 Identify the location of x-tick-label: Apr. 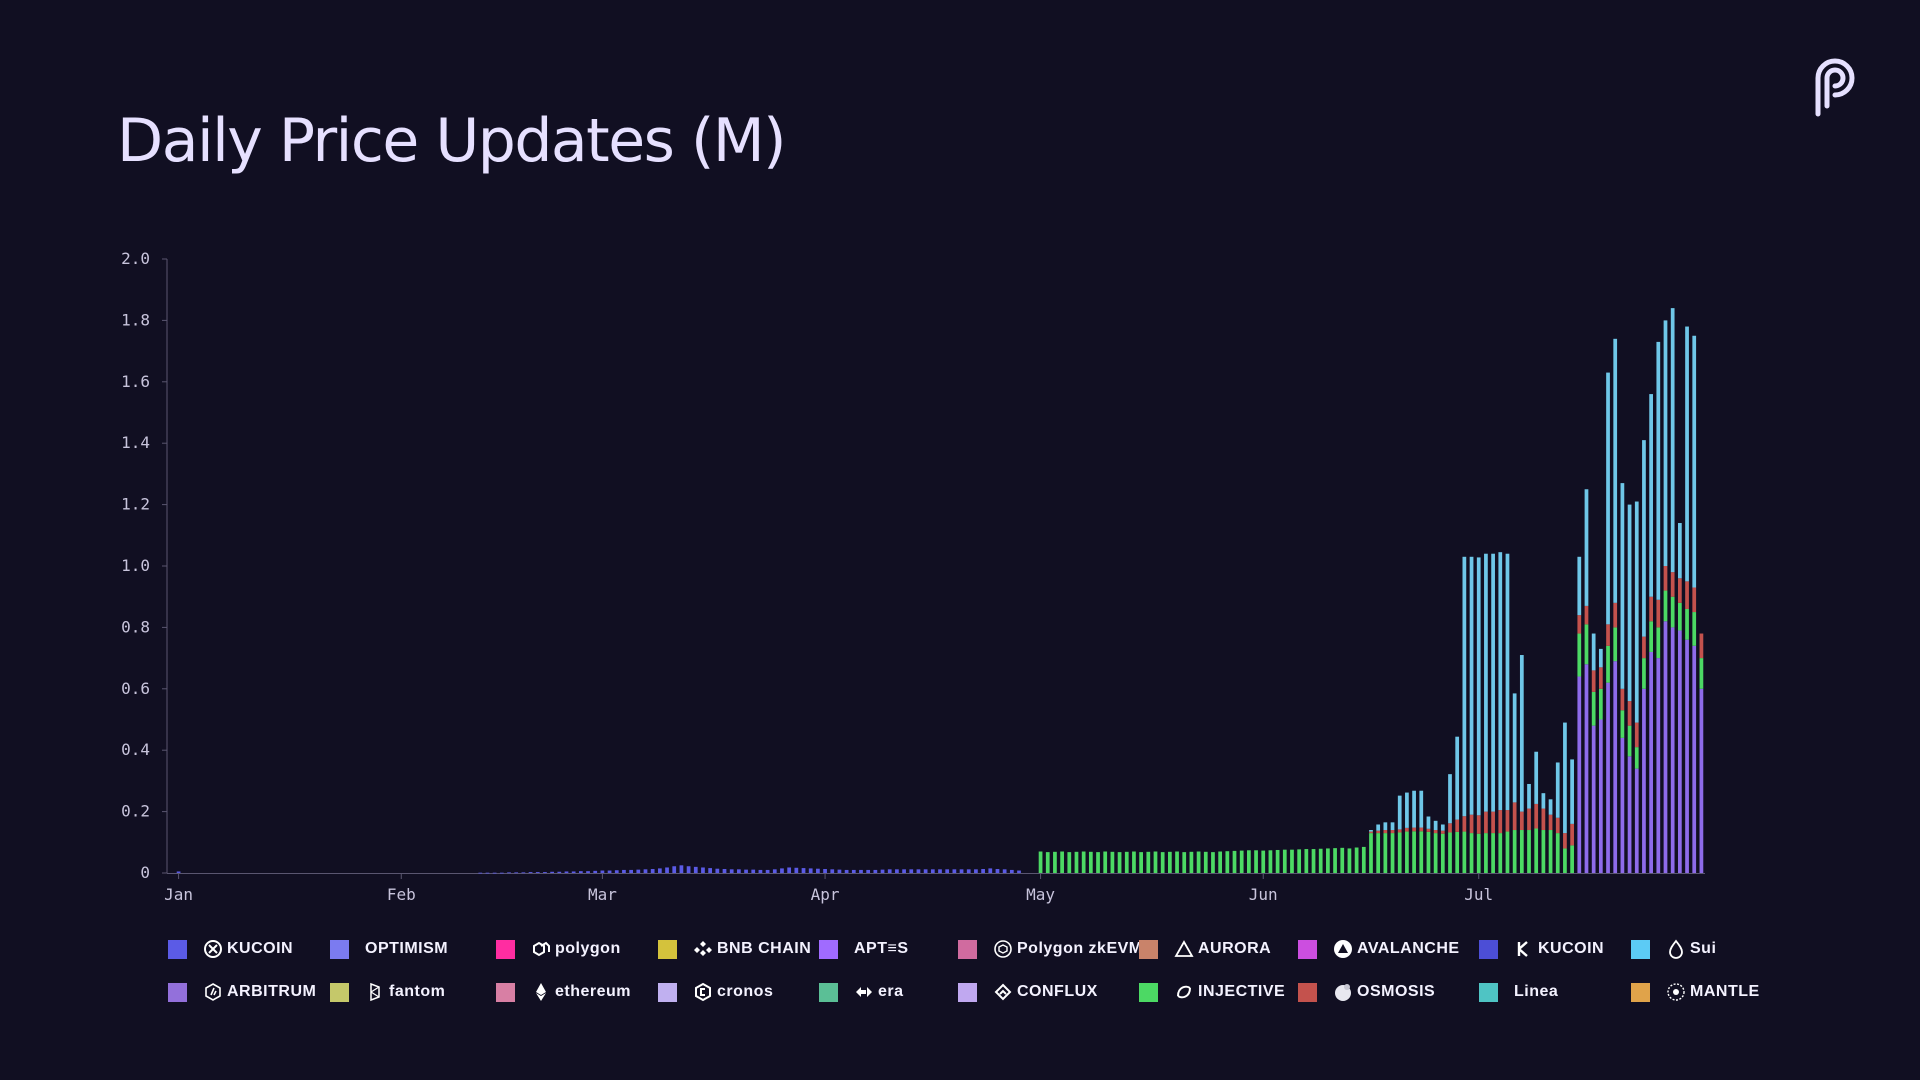
(825, 894).